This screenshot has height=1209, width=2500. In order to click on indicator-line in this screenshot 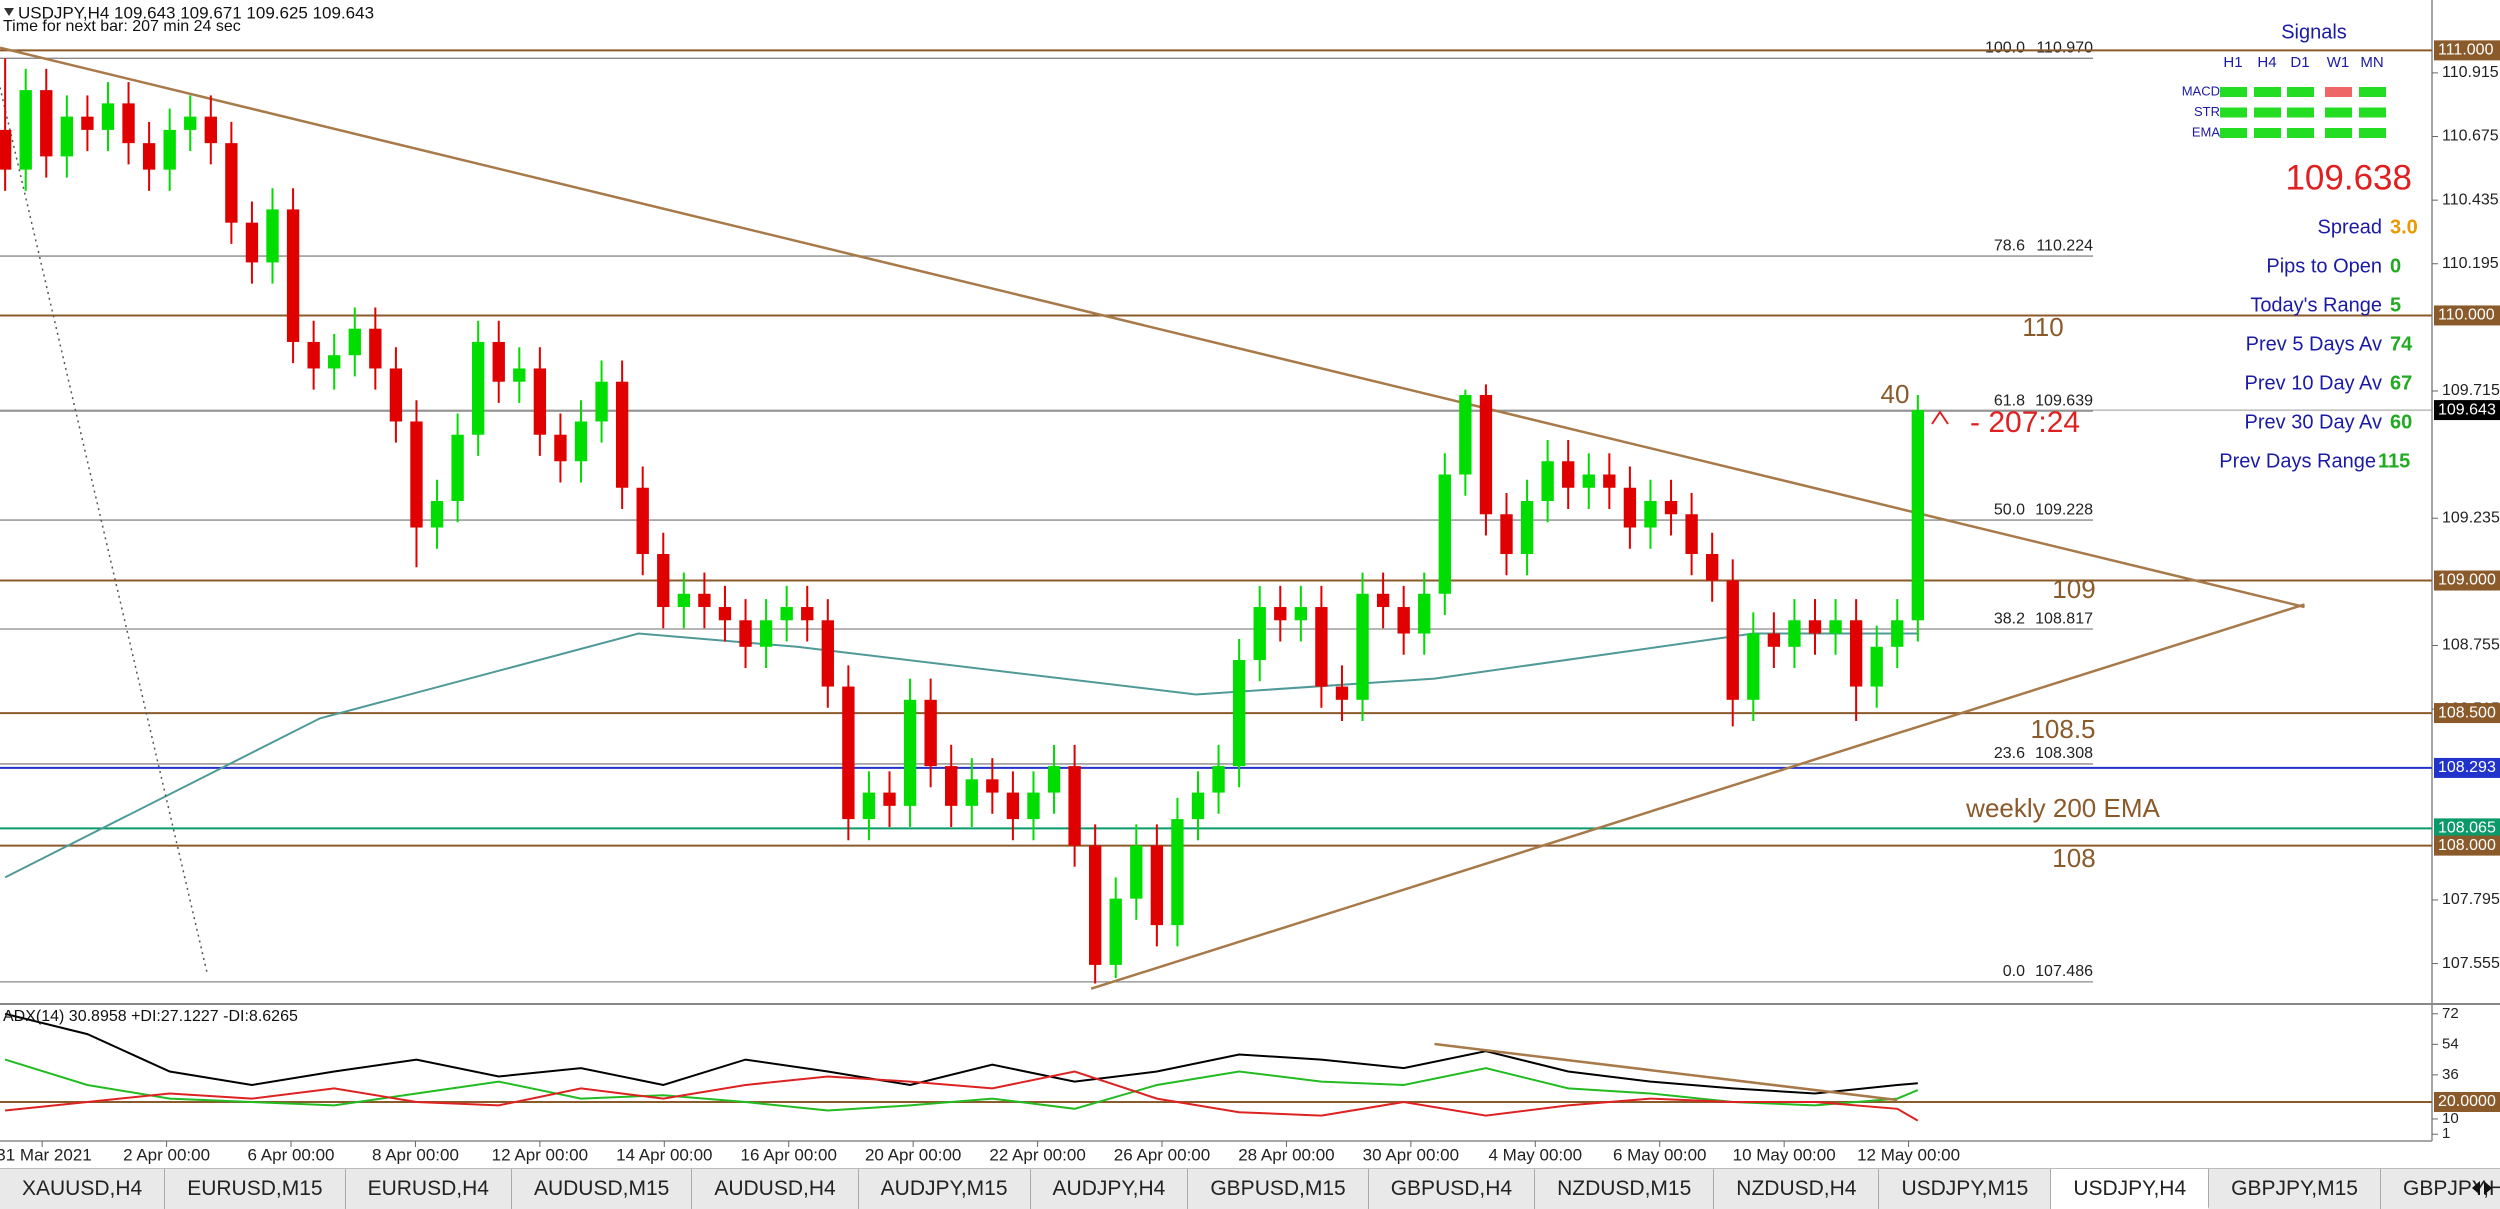, I will do `click(961, 1053)`.